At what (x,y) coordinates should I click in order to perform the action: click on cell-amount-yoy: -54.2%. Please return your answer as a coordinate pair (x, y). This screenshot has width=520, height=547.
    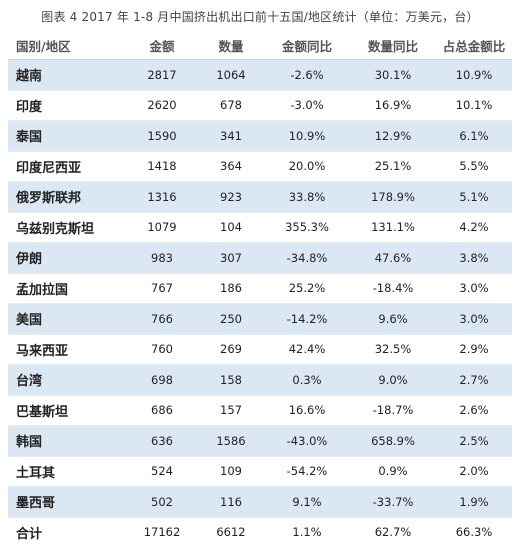
    Looking at the image, I should click on (307, 471).